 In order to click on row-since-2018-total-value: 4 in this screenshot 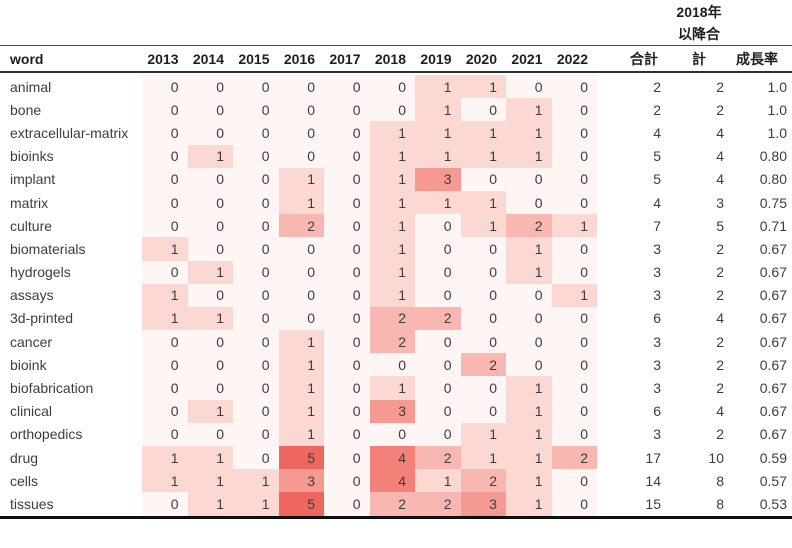, I will do `click(720, 411)`.